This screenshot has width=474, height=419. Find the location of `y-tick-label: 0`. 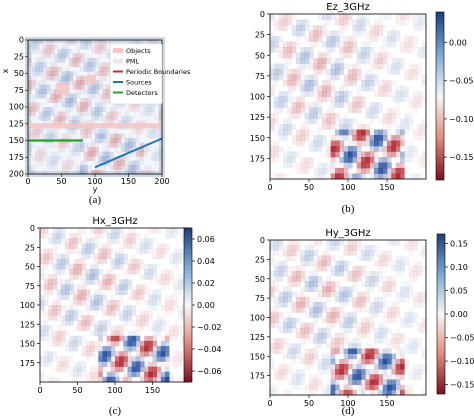

y-tick-label: 0 is located at coordinates (262, 14).